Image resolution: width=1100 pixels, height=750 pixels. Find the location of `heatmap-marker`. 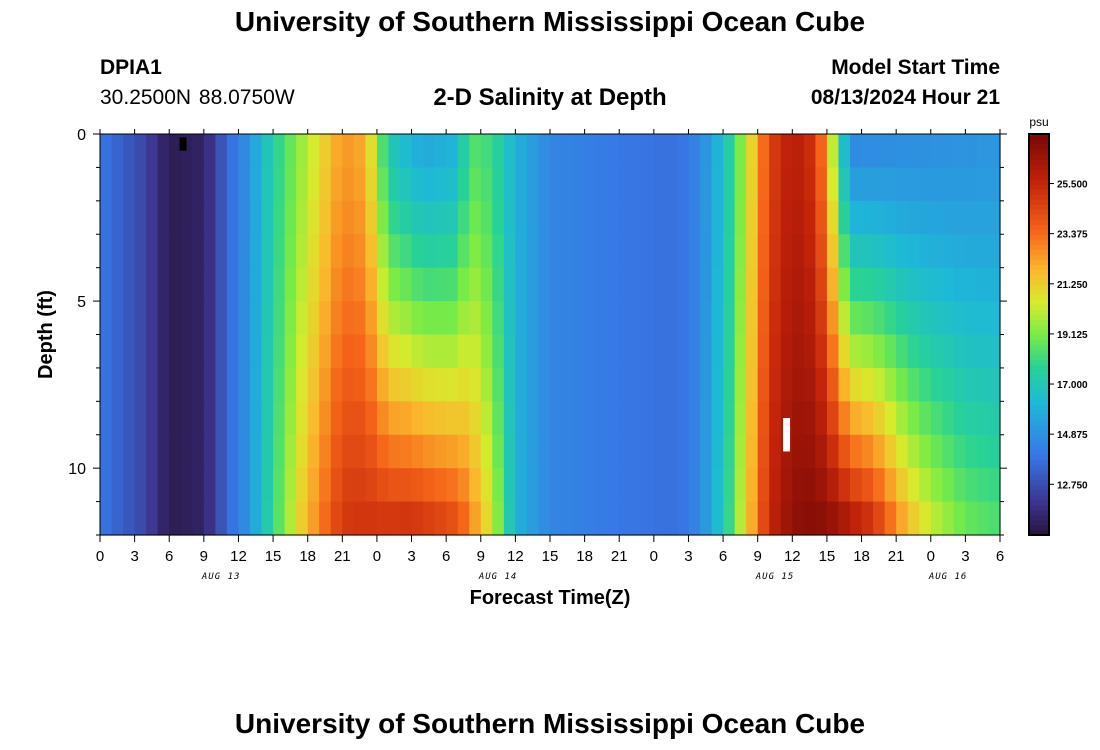

heatmap-marker is located at coordinates (183, 144).